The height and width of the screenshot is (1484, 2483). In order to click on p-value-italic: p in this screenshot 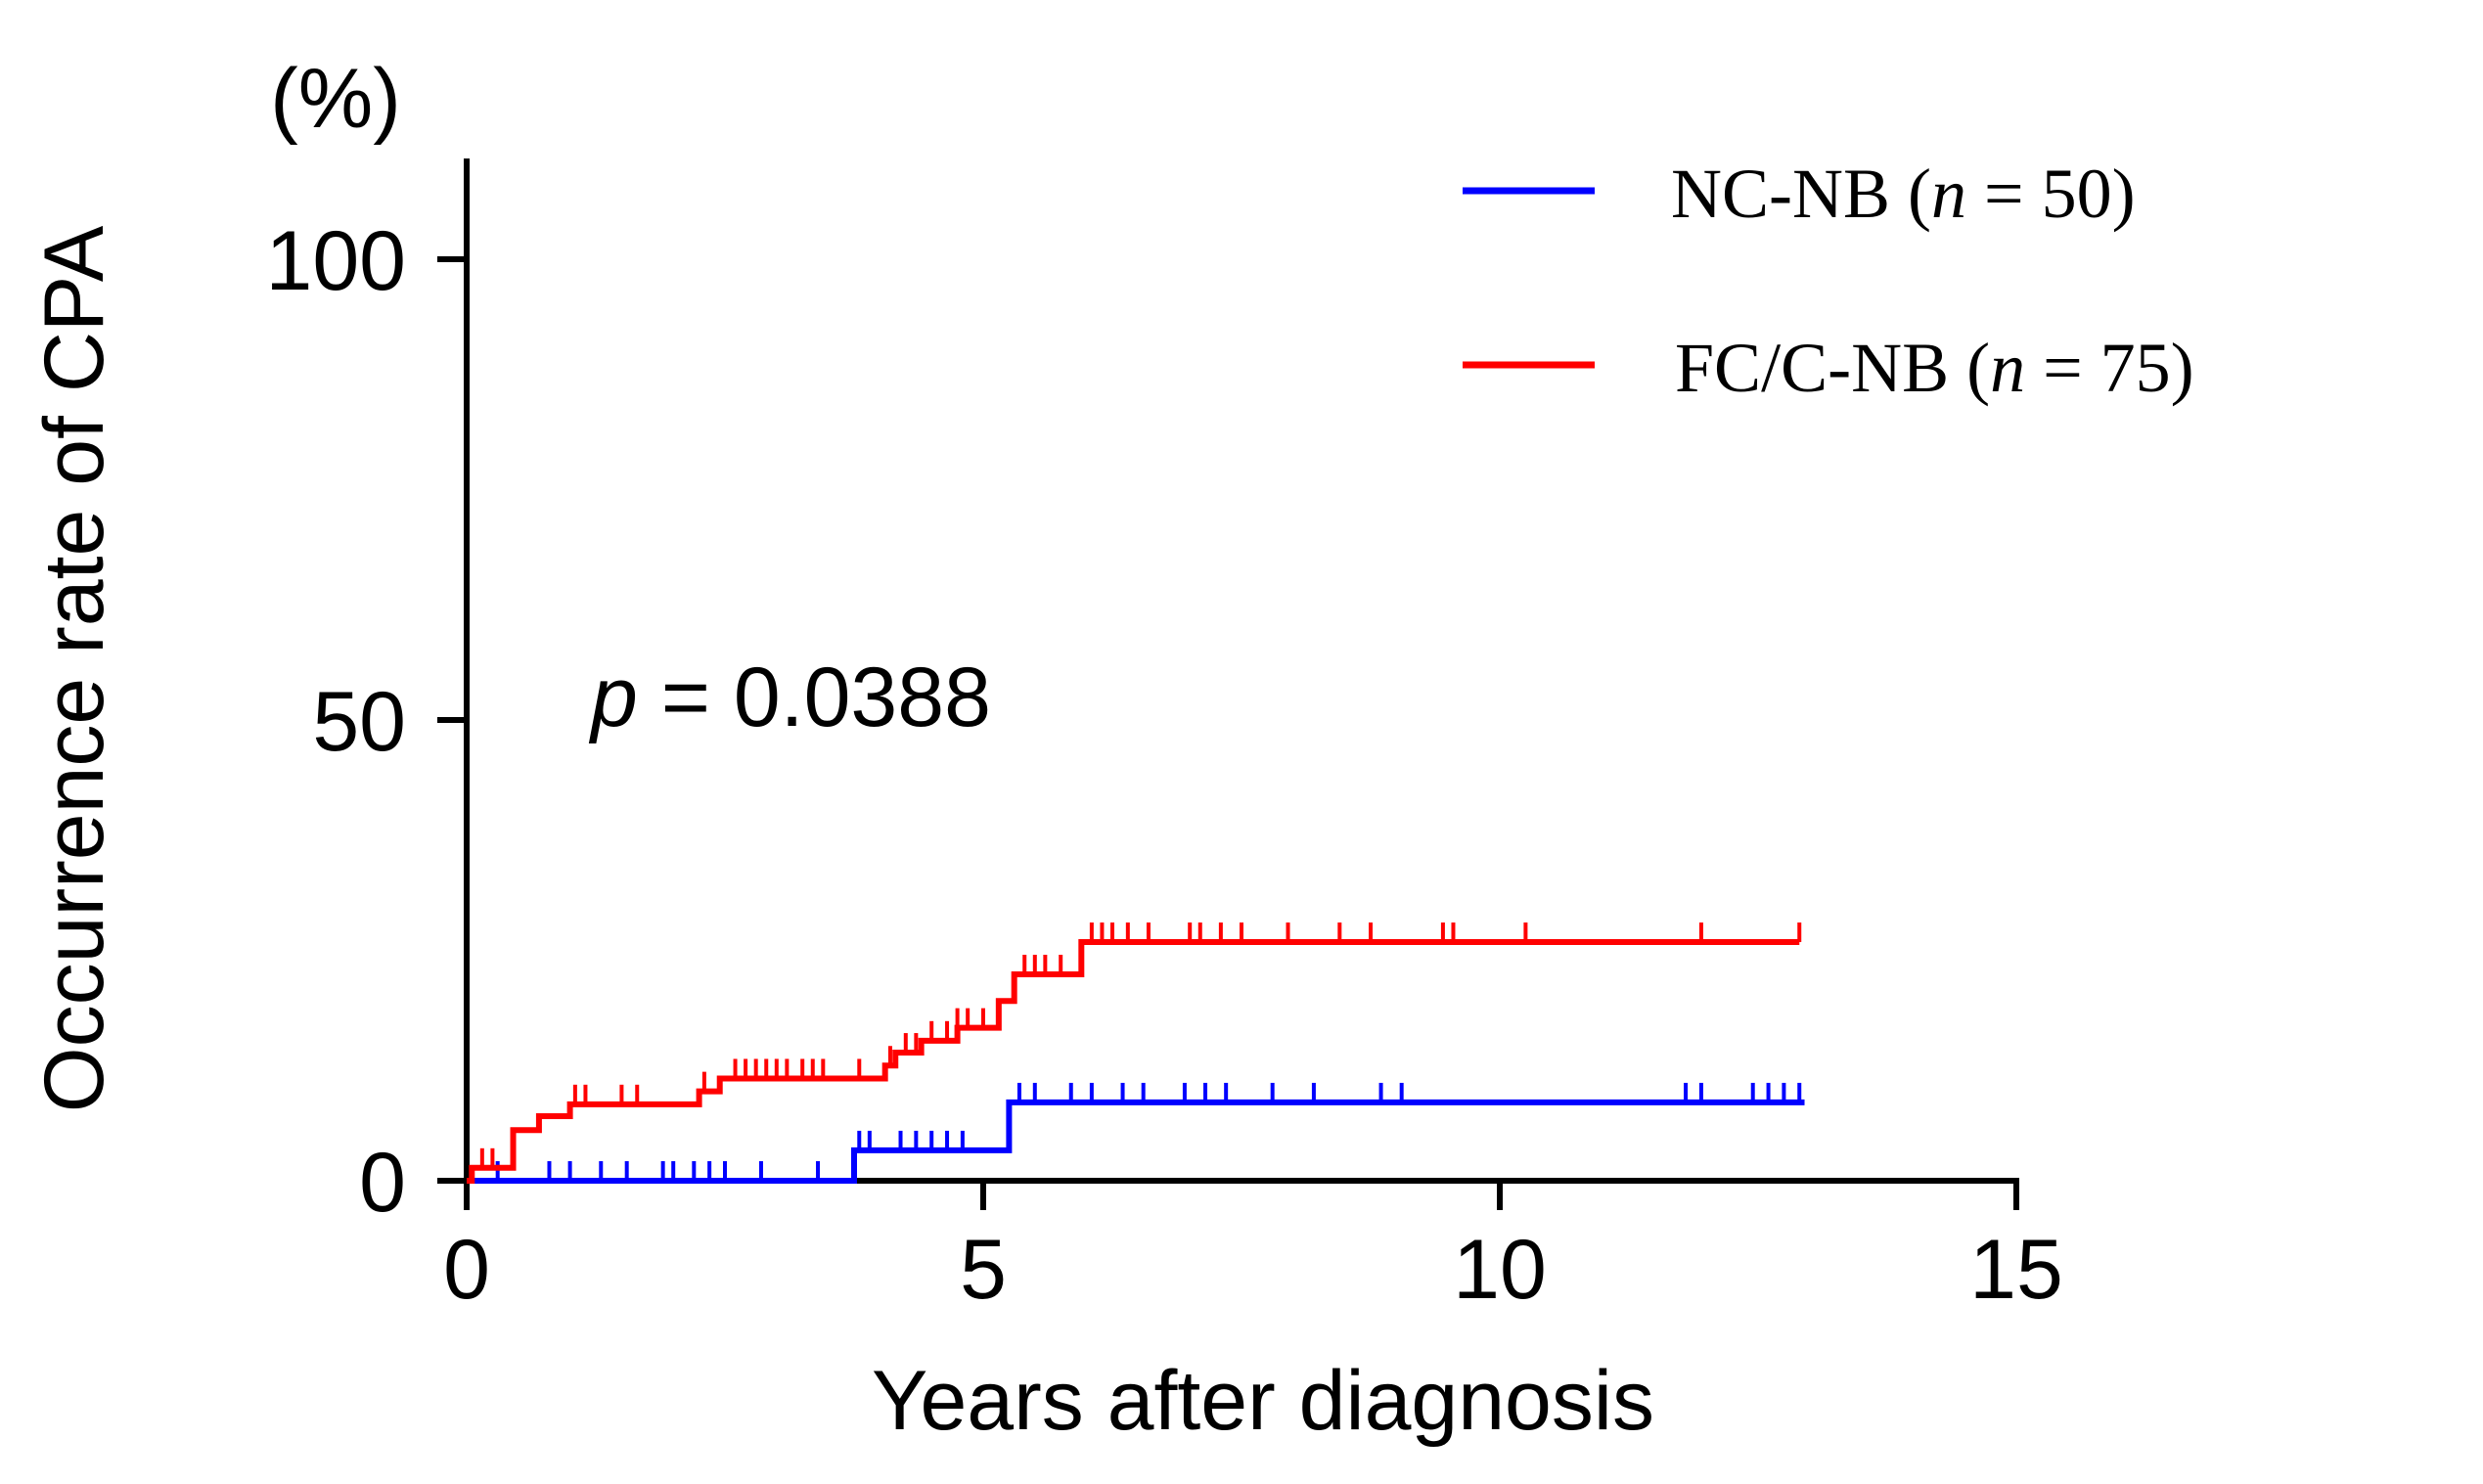, I will do `click(613, 697)`.